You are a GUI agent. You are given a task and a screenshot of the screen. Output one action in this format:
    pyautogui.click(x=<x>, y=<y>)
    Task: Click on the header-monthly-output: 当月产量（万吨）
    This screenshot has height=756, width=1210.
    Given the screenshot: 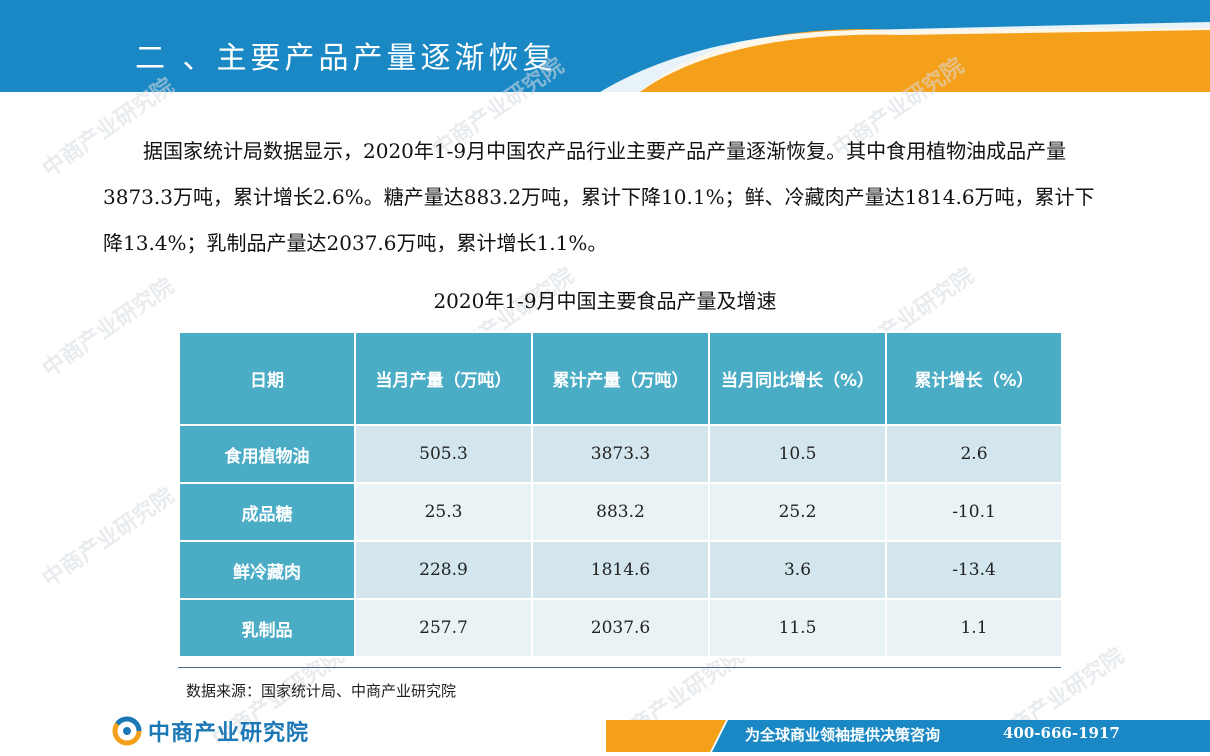 What is the action you would take?
    pyautogui.click(x=443, y=378)
    